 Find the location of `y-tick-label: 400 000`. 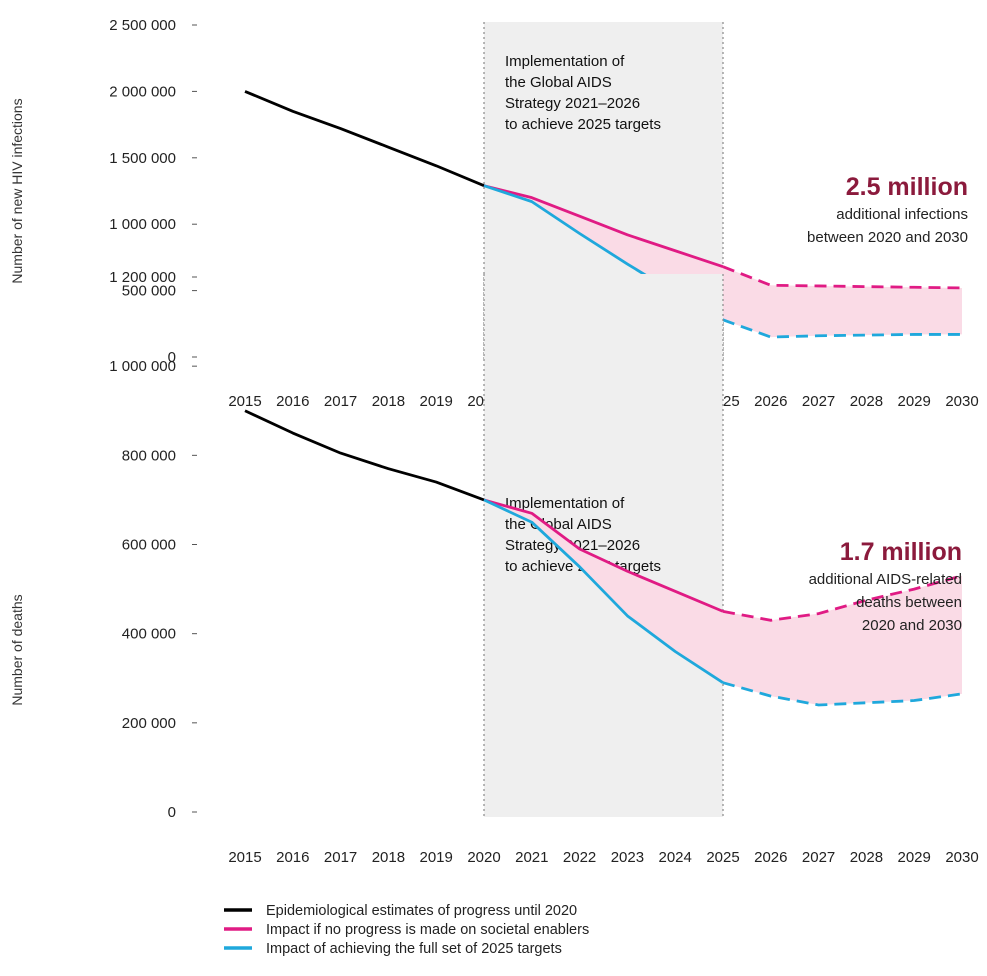

y-tick-label: 400 000 is located at coordinates (149, 634).